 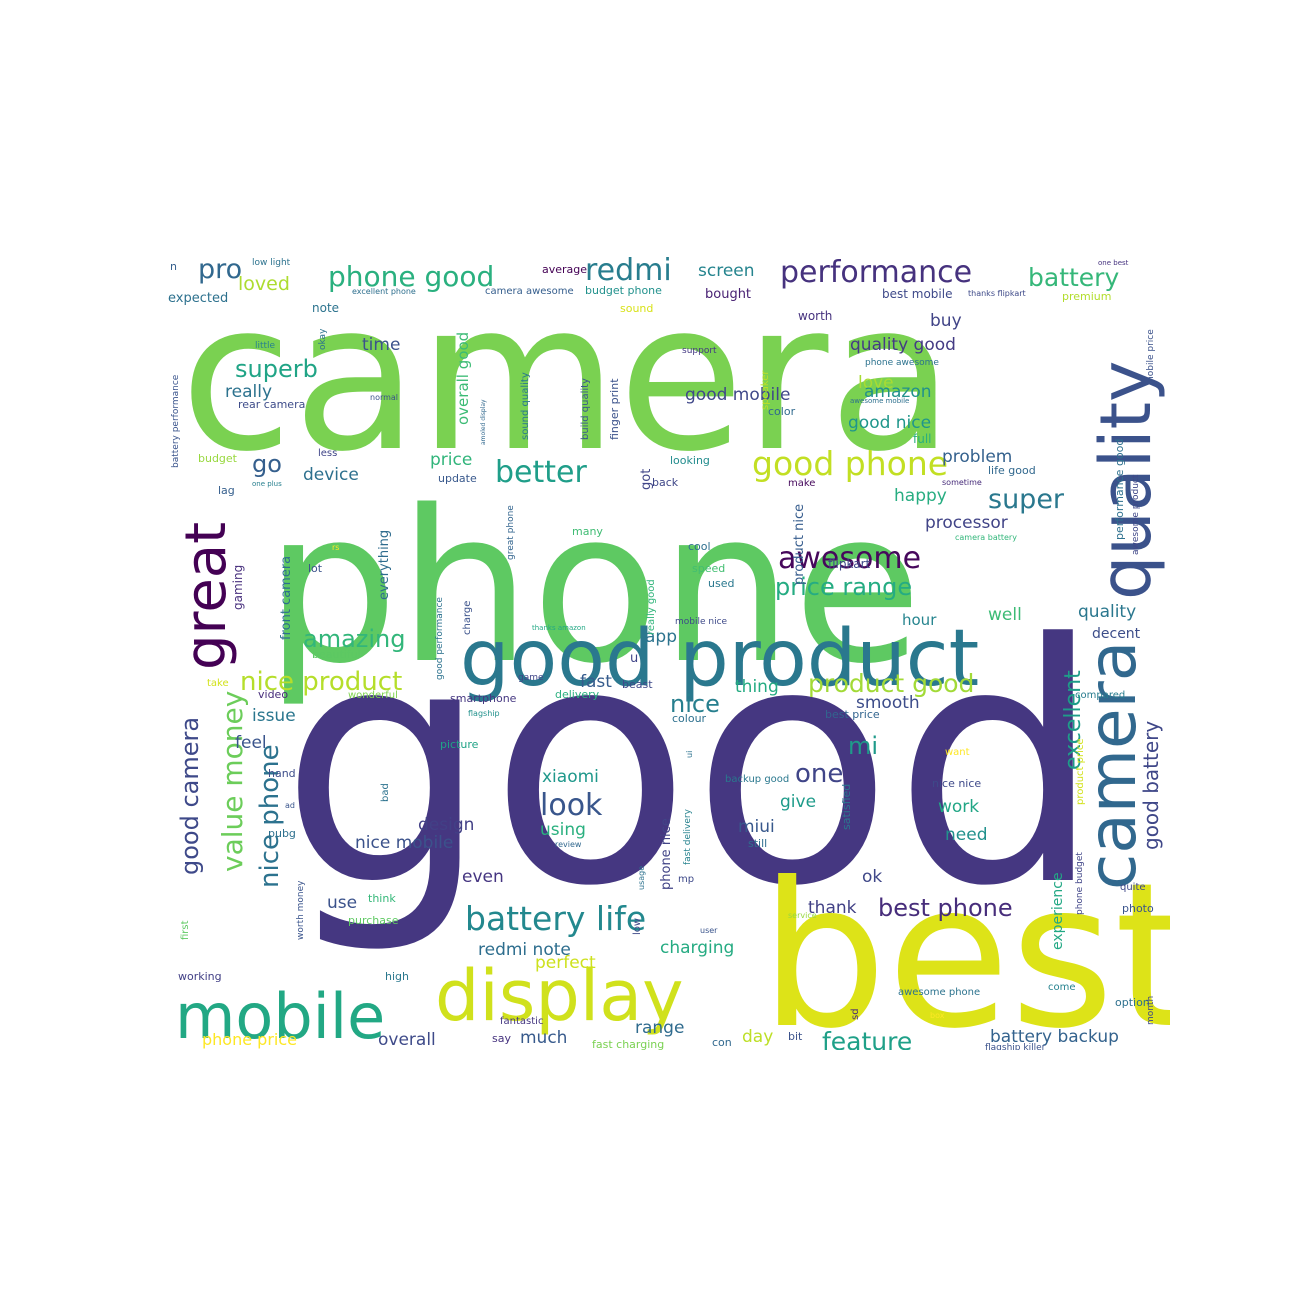 I want to click on word-come: come, so click(x=1062, y=987).